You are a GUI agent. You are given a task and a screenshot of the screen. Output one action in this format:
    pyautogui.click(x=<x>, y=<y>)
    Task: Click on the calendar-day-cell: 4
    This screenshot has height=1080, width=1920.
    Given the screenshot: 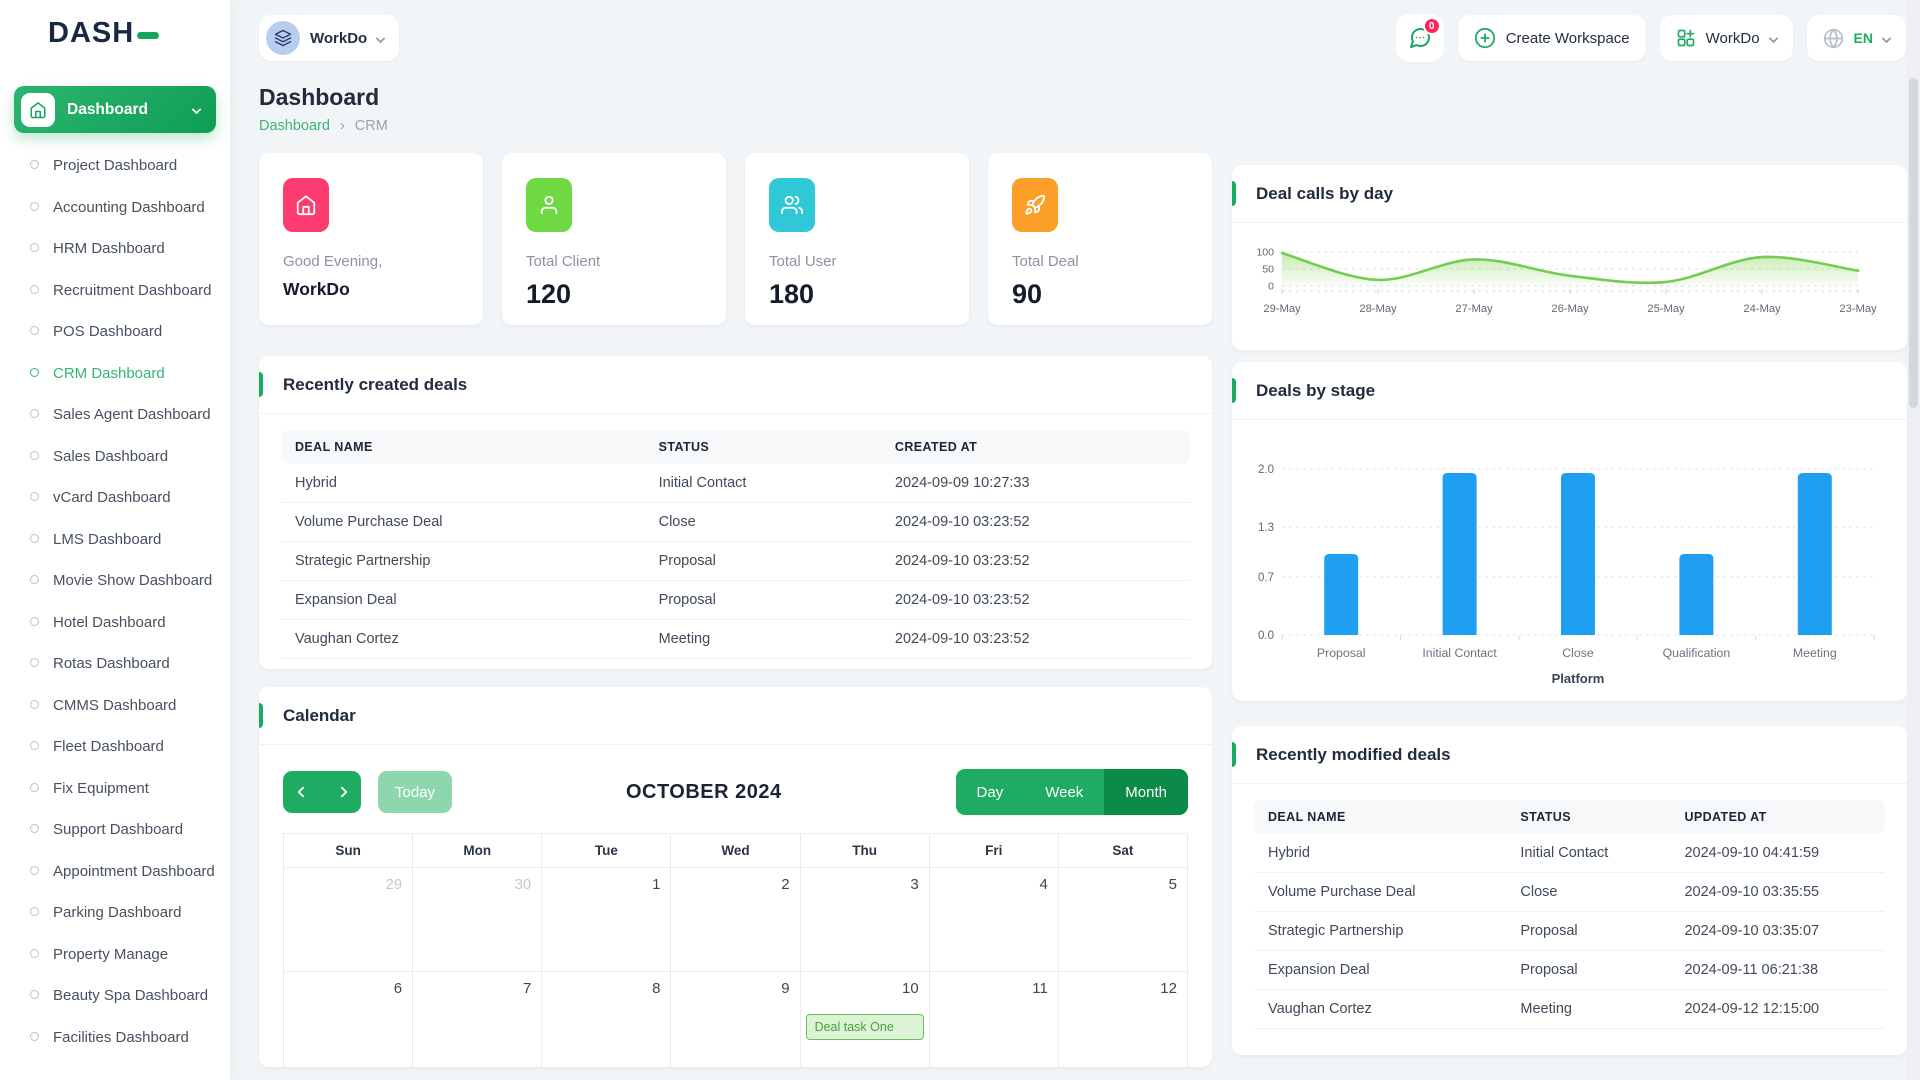 What is the action you would take?
    pyautogui.click(x=994, y=920)
    